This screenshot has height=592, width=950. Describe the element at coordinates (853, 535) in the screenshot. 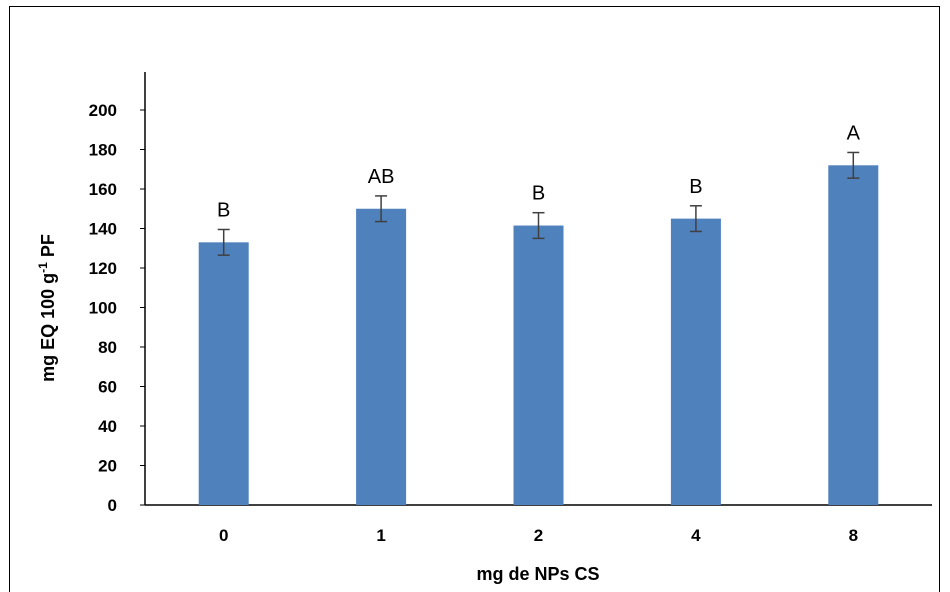

I see `x-tick-label: 8` at that location.